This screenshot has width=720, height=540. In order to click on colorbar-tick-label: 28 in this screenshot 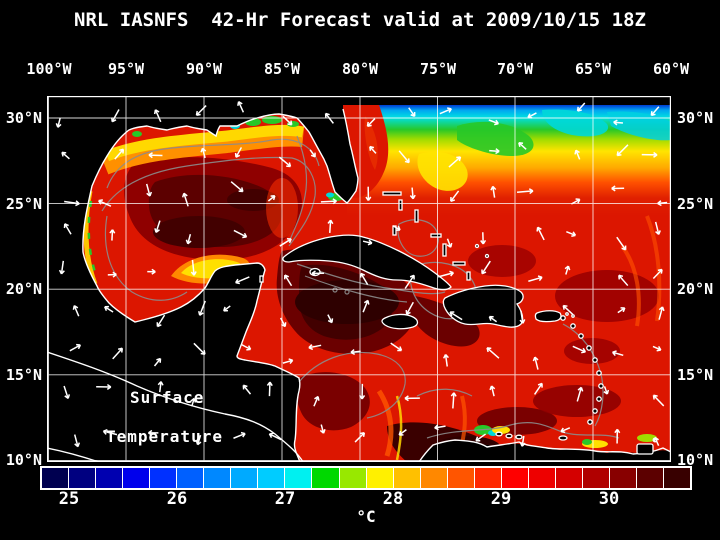, I will do `click(393, 499)`.